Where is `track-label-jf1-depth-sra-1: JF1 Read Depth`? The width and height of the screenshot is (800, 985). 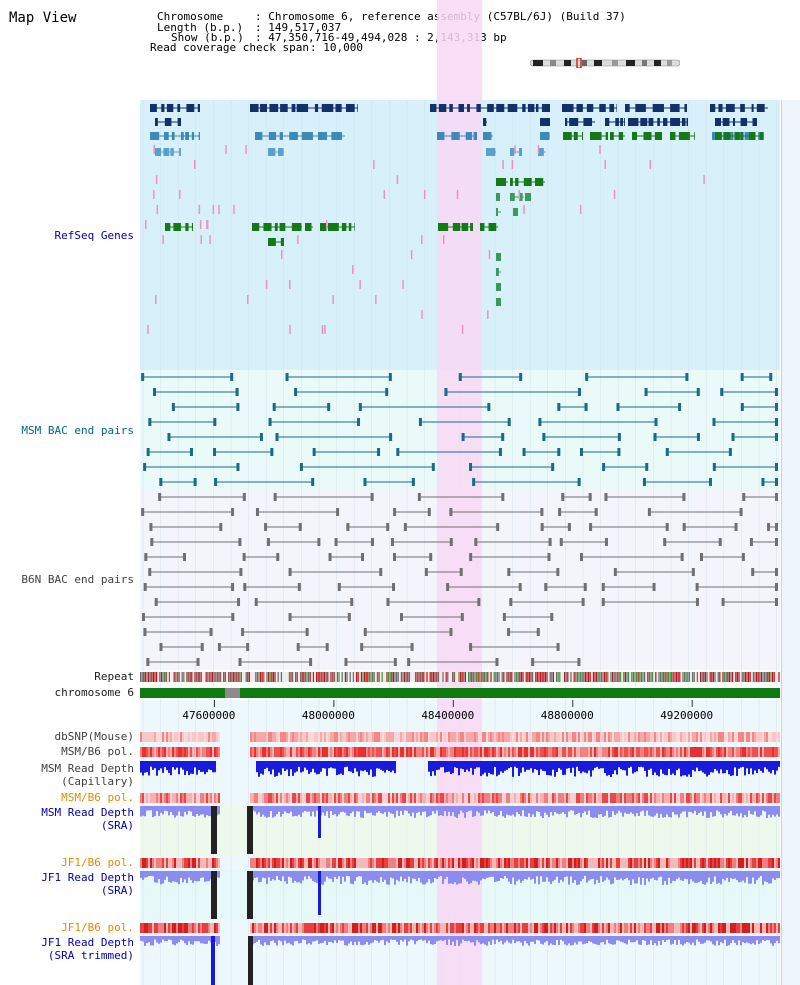 track-label-jf1-depth-sra-1: JF1 Read Depth is located at coordinates (87, 877).